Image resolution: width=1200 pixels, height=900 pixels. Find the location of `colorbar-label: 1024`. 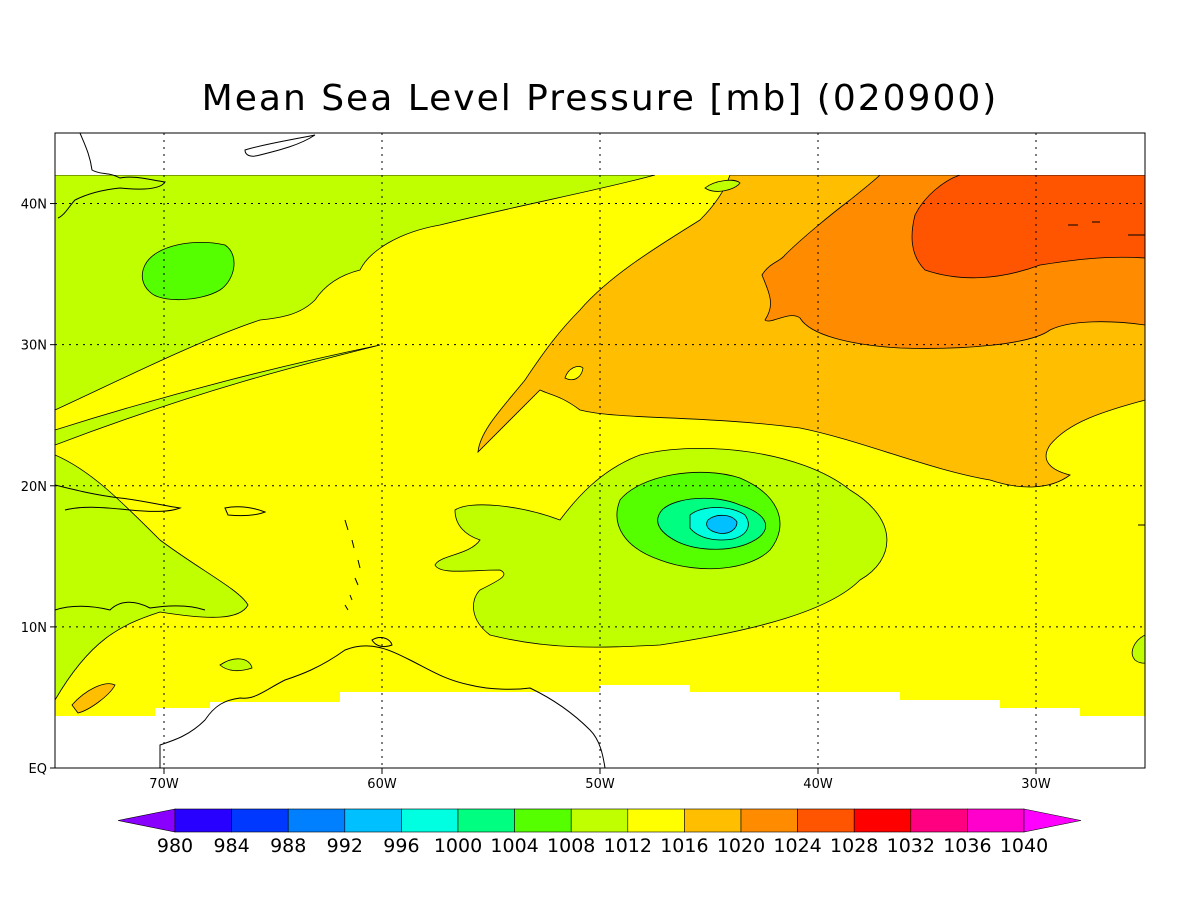

colorbar-label: 1024 is located at coordinates (797, 846).